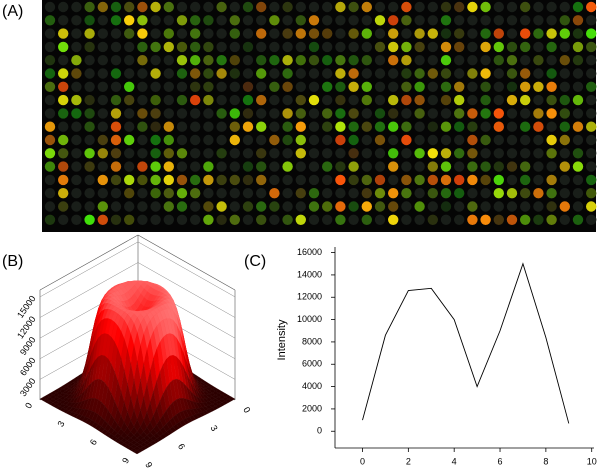  What do you see at coordinates (12, 261) in the screenshot?
I see `panel-label: (B)` at bounding box center [12, 261].